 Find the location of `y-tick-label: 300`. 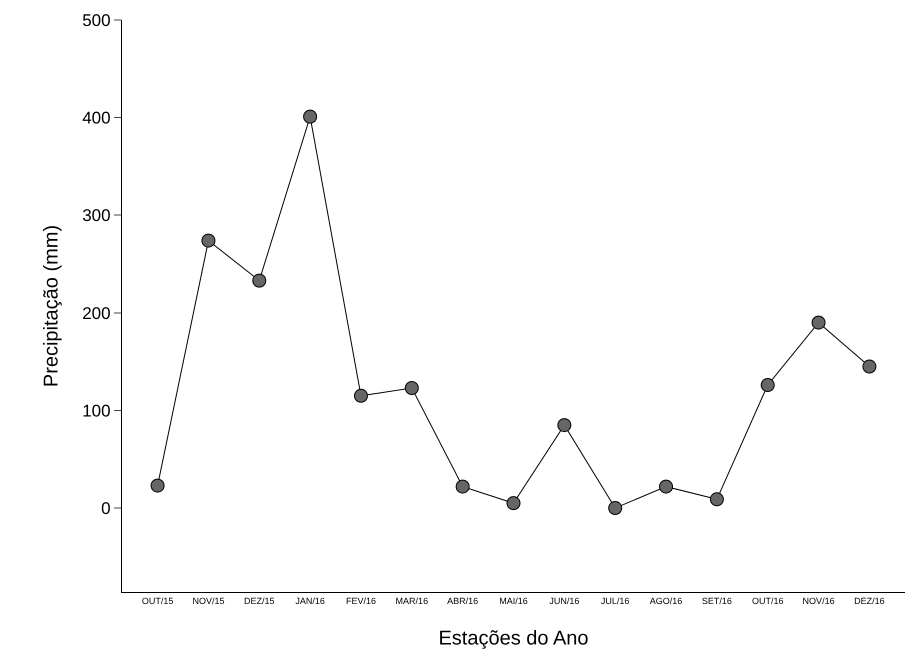

y-tick-label: 300 is located at coordinates (96, 216).